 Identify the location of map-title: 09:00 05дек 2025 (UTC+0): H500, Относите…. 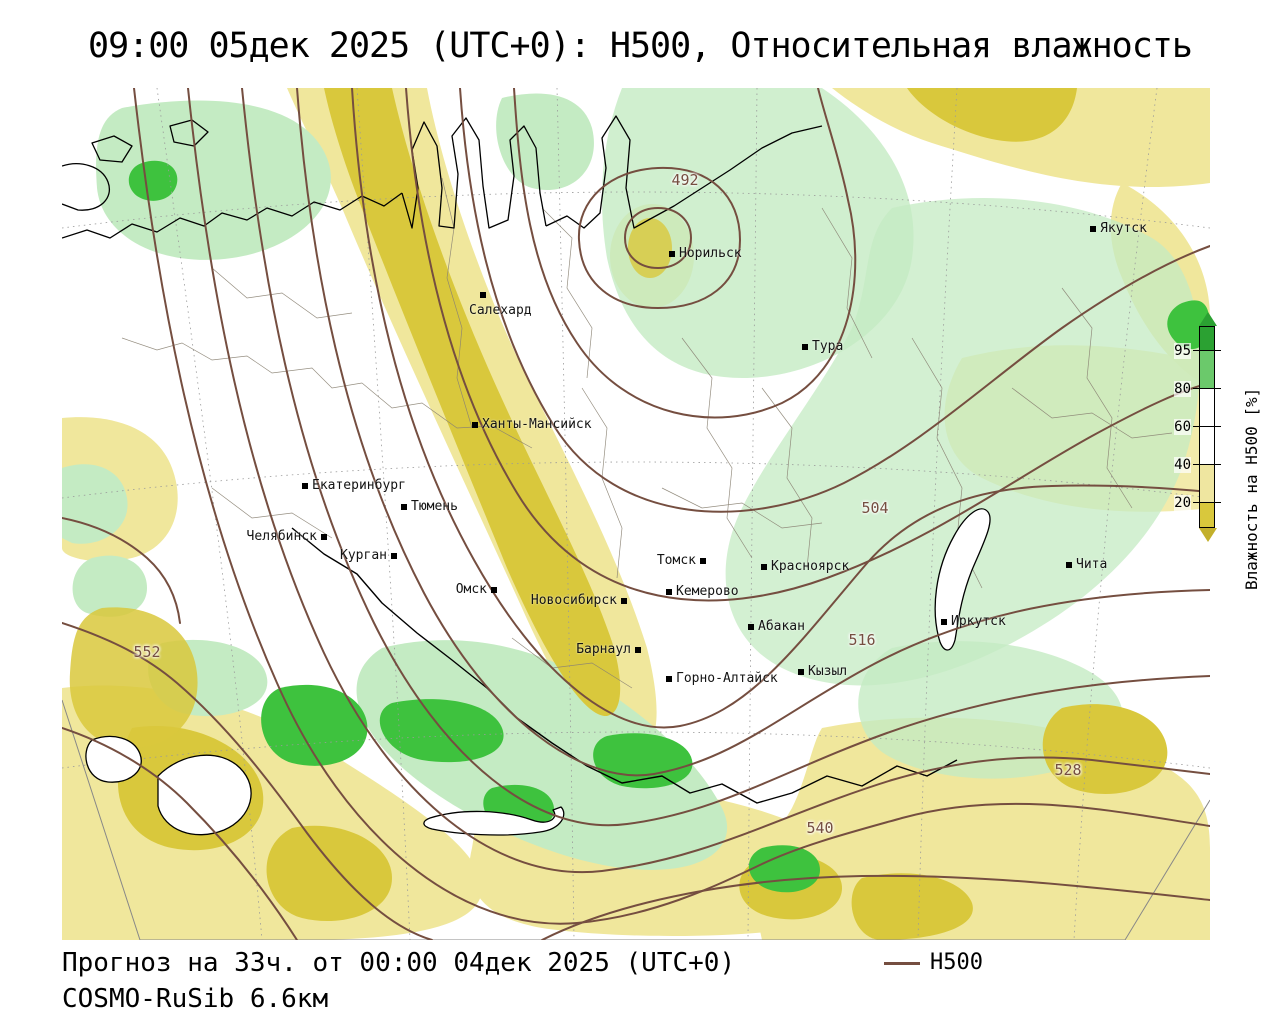
(640, 46).